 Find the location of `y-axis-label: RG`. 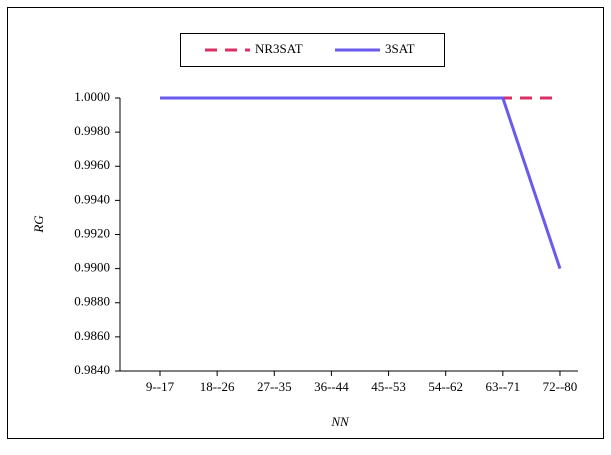

y-axis-label: RG is located at coordinates (38, 224).